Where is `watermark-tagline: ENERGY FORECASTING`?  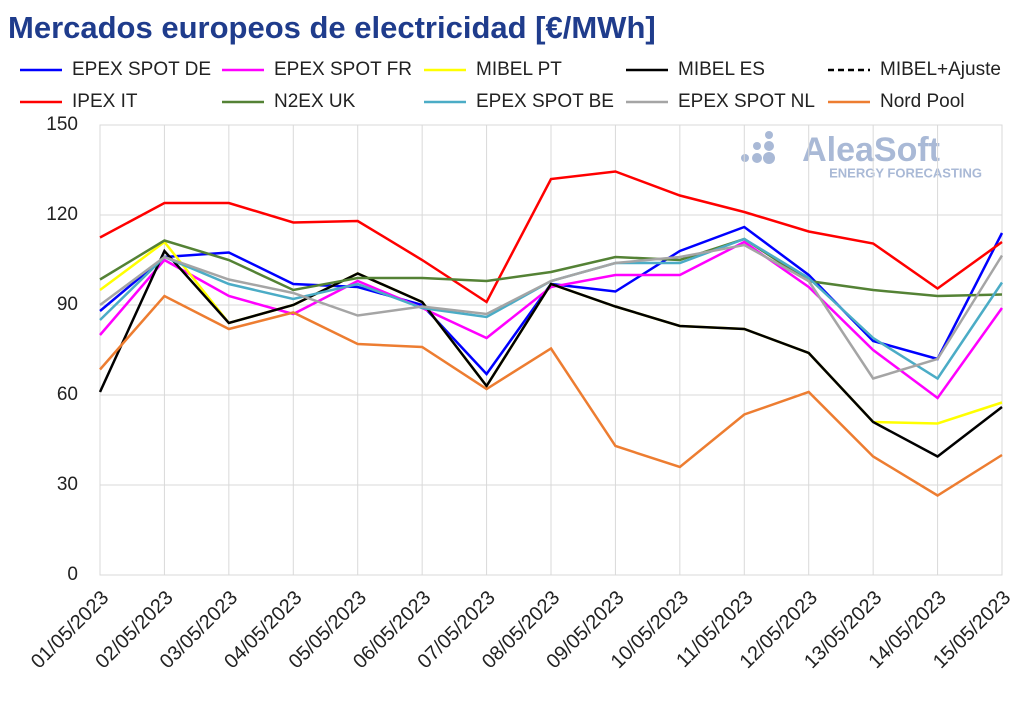 watermark-tagline: ENERGY FORECASTING is located at coordinates (905, 172).